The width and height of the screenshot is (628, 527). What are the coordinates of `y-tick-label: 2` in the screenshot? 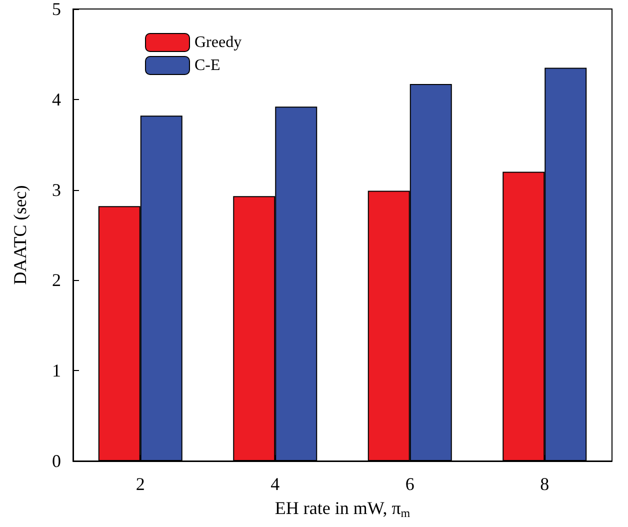 It's located at (56, 280).